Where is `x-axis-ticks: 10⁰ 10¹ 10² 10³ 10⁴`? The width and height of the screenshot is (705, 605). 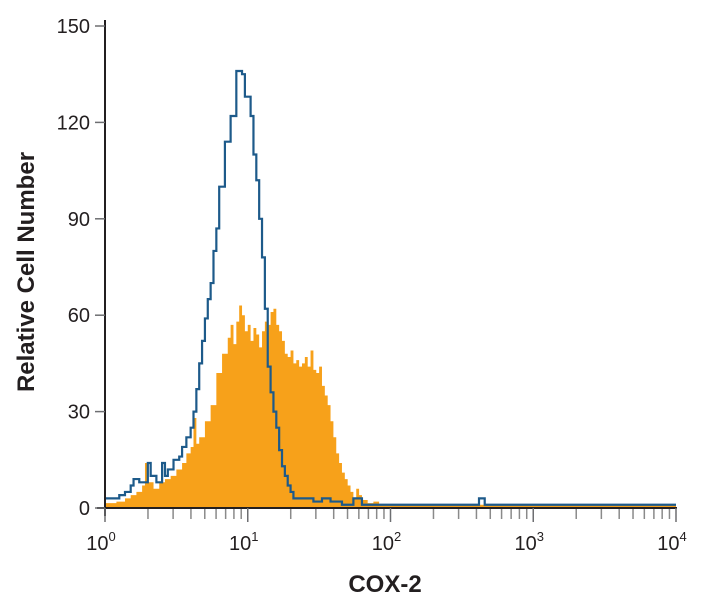
x-axis-ticks: 10⁰ 10¹ 10² 10³ 10⁴ is located at coordinates (386, 531).